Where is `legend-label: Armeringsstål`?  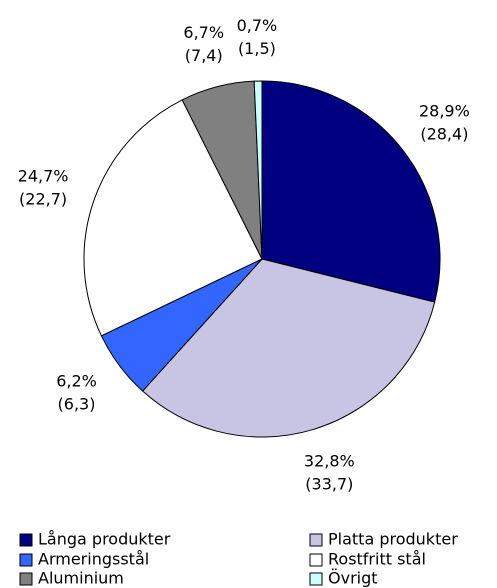
legend-label: Armeringsstål is located at coordinates (93, 559).